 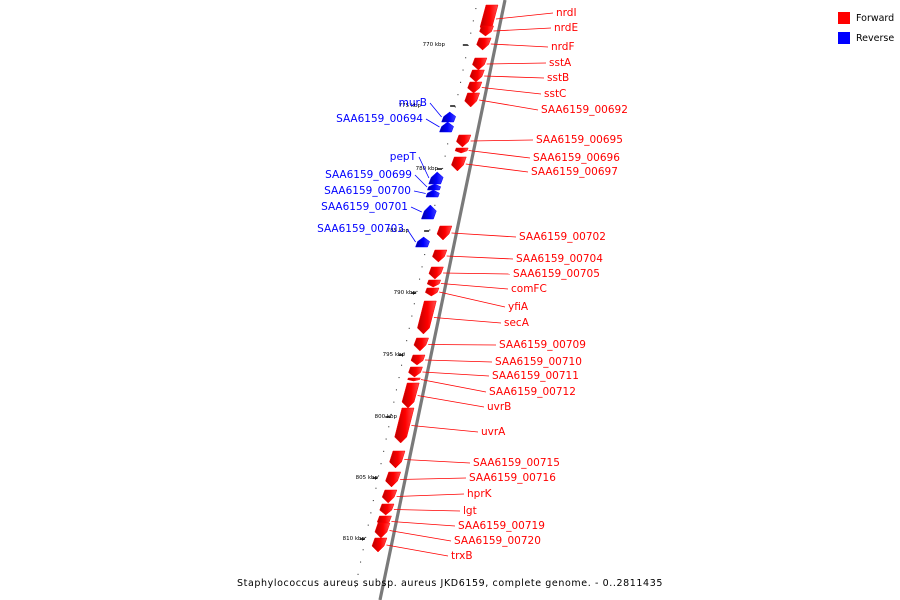 I want to click on gene-label: hprK, so click(x=480, y=494).